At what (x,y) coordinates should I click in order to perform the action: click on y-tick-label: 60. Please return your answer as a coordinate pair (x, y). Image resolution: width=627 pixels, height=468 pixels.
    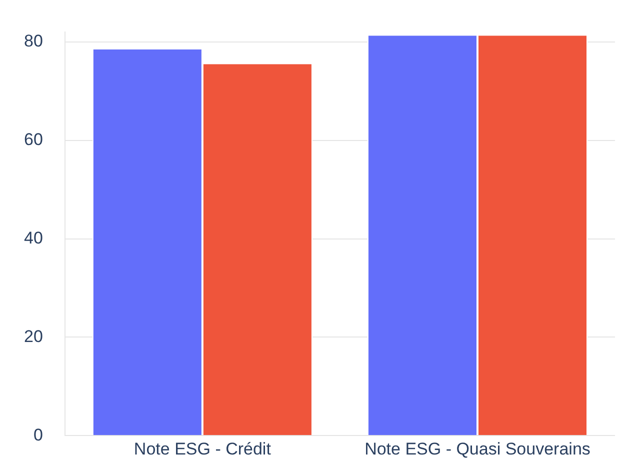
    Looking at the image, I should click on (33, 140).